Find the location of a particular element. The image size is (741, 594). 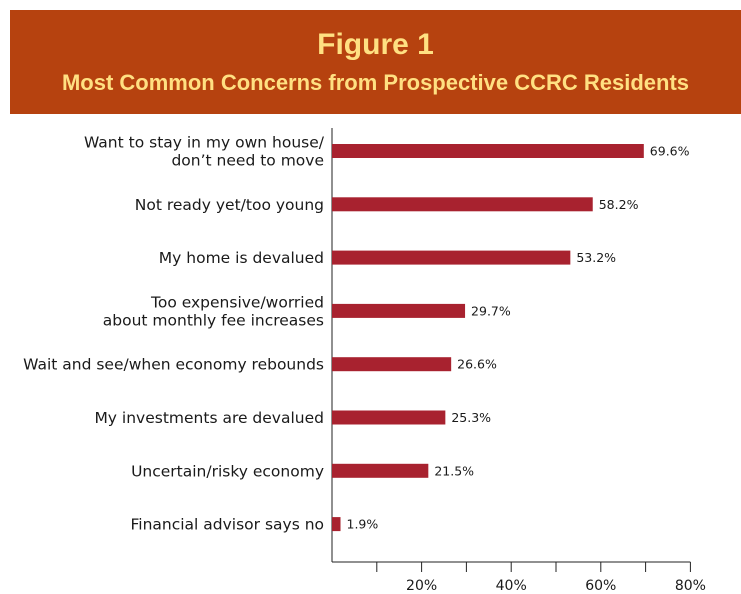

category-label-line: Not ready yet/too young is located at coordinates (229, 205).